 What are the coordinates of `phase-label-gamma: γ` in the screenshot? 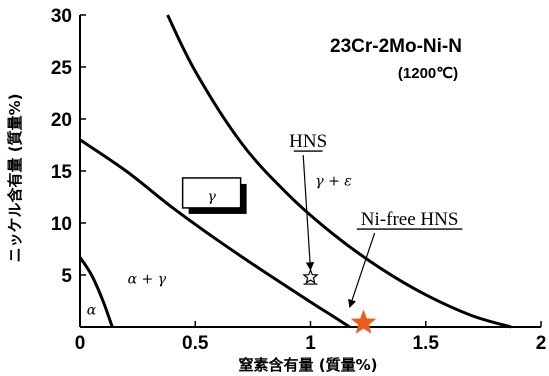 It's located at (211, 197).